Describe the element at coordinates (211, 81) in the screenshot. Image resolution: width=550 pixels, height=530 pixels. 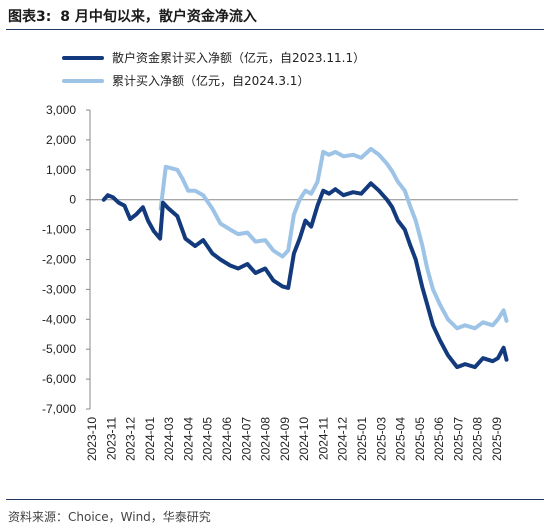
I see `legend-label-series-2: 累计买入净额（亿元，自2024.3.1）` at that location.